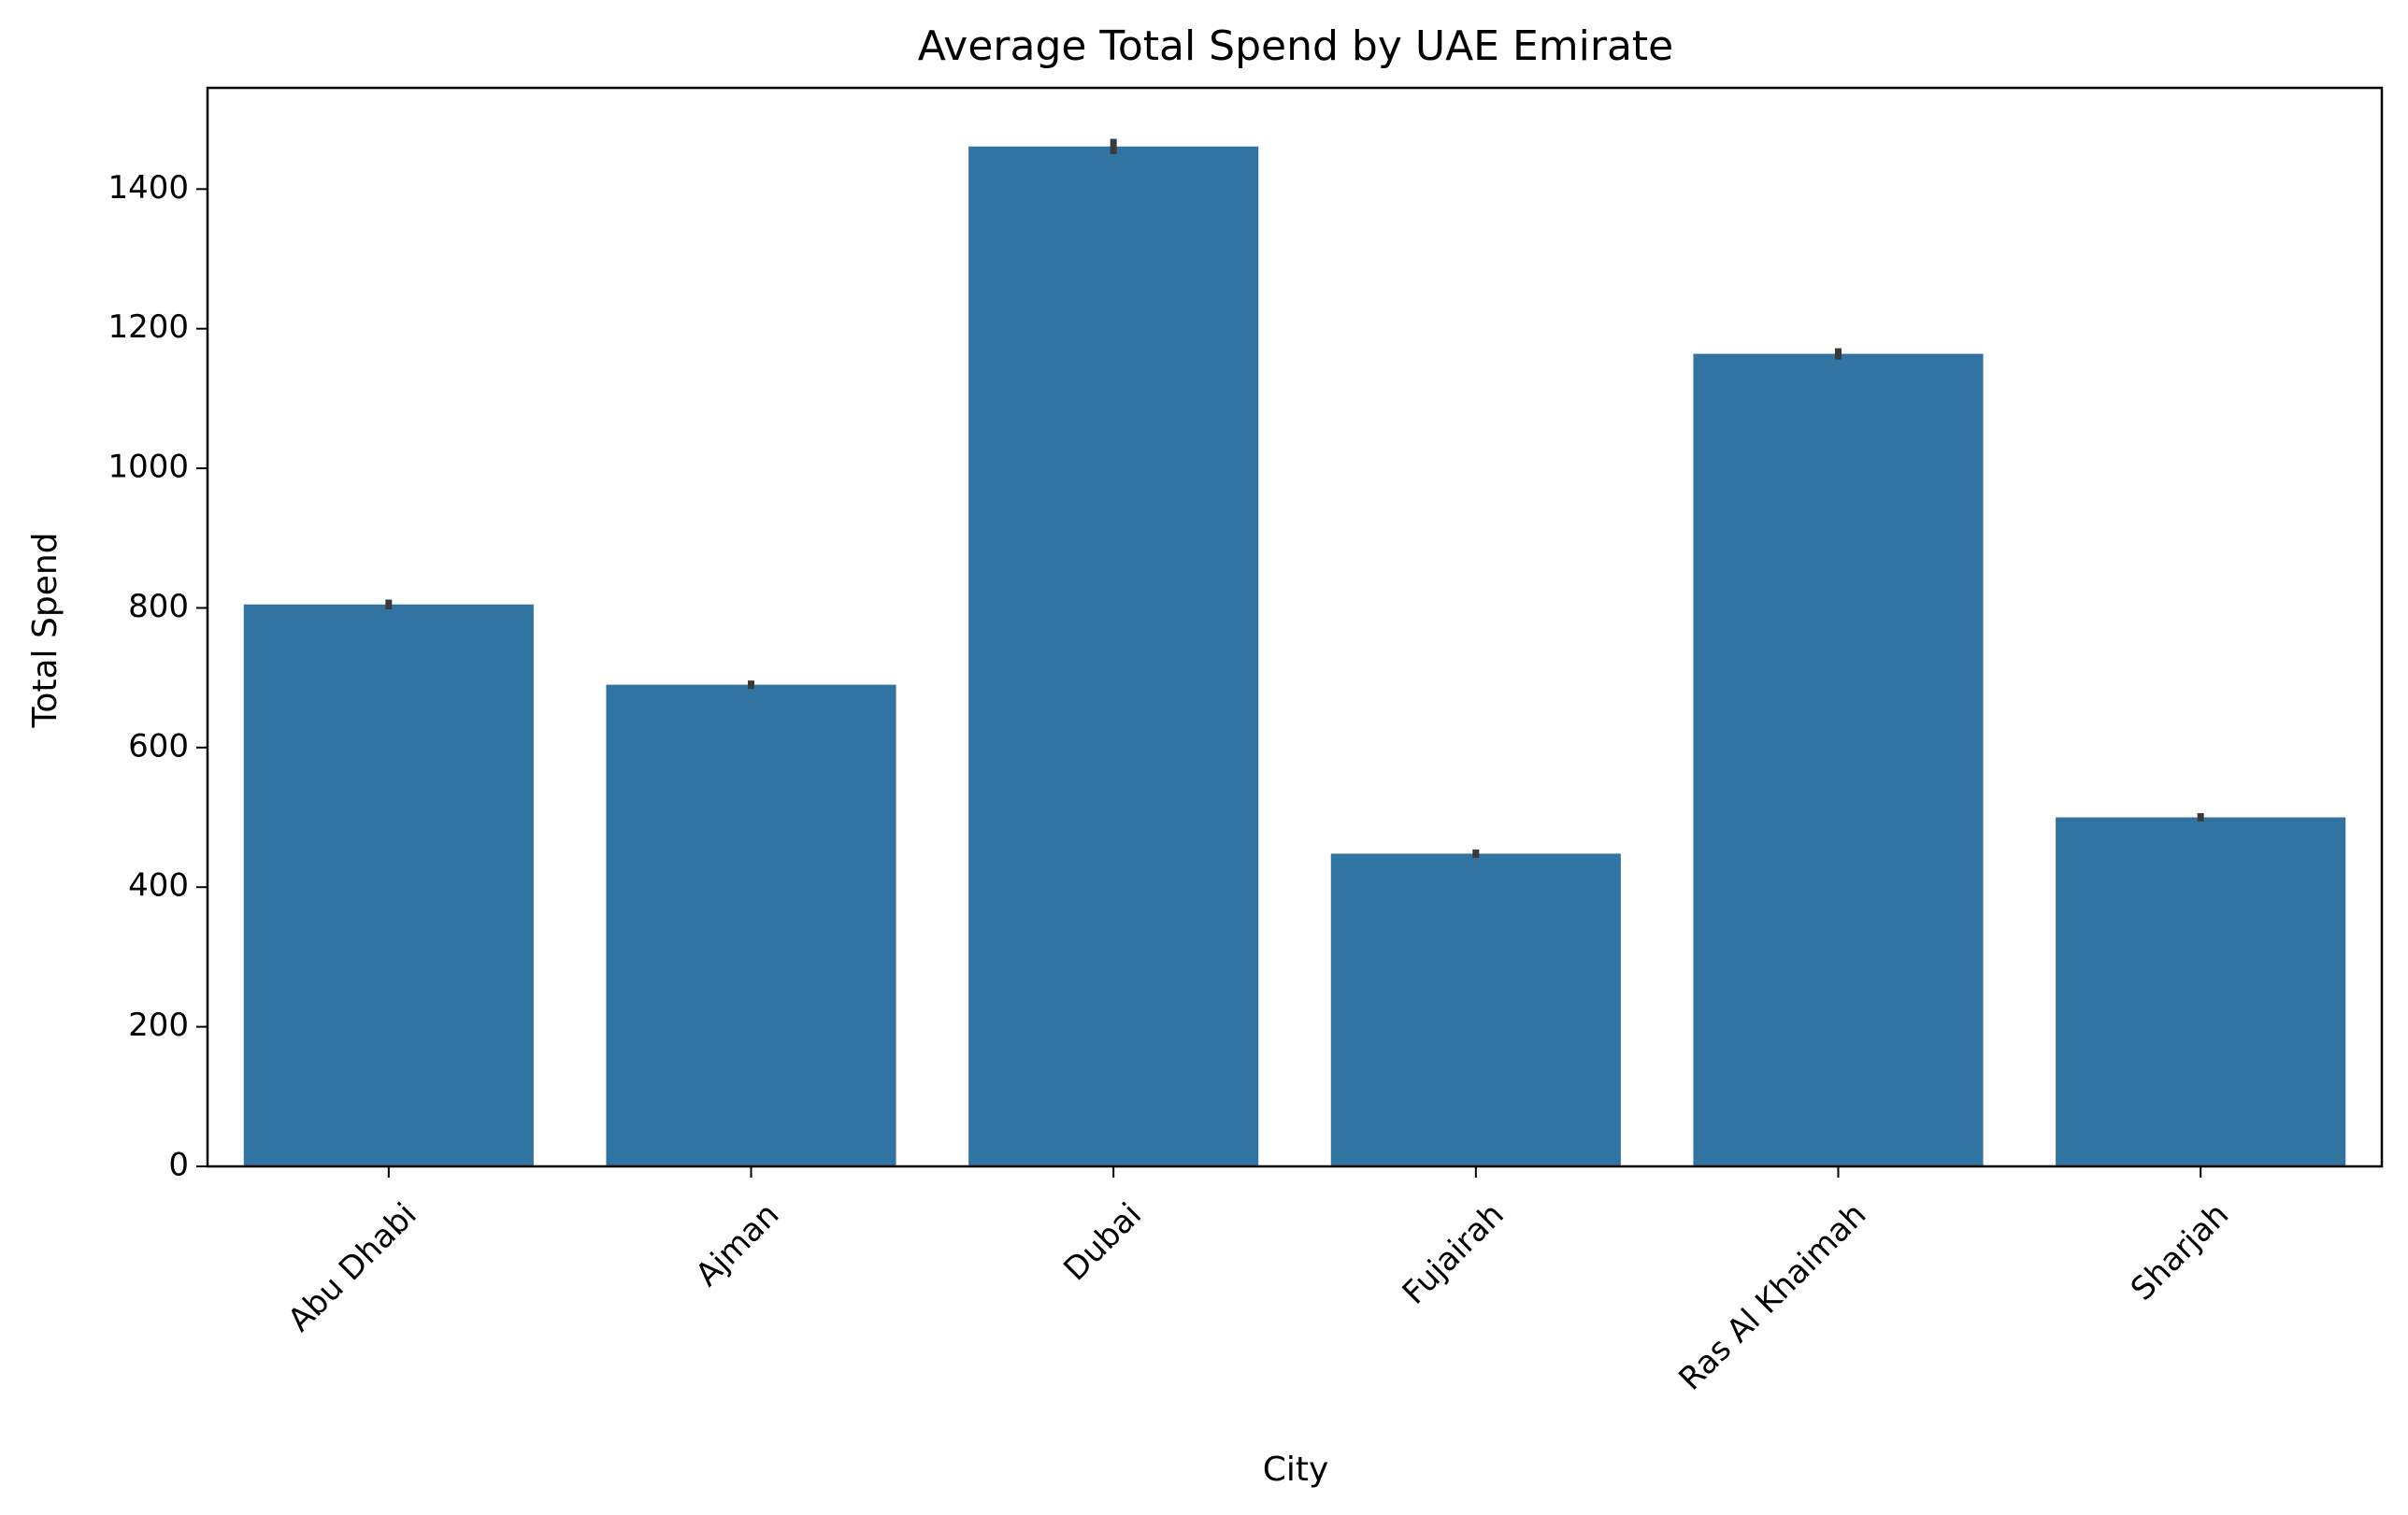  Describe the element at coordinates (158, 606) in the screenshot. I see `y-tick-label: 800` at that location.